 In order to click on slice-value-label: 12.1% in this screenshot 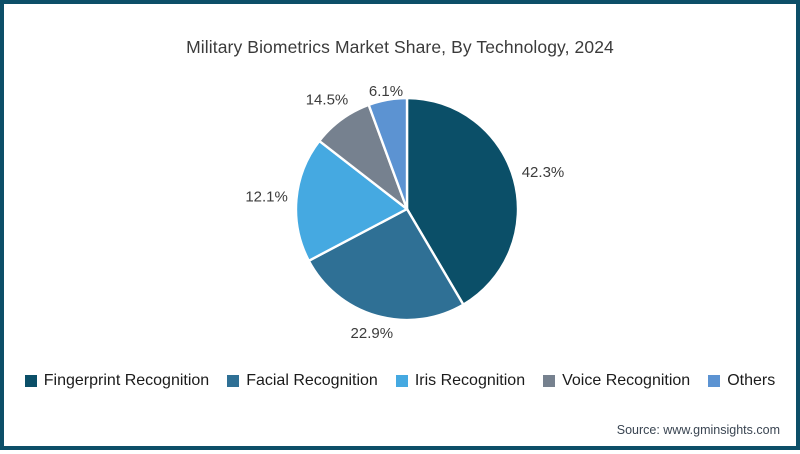, I will do `click(266, 197)`.